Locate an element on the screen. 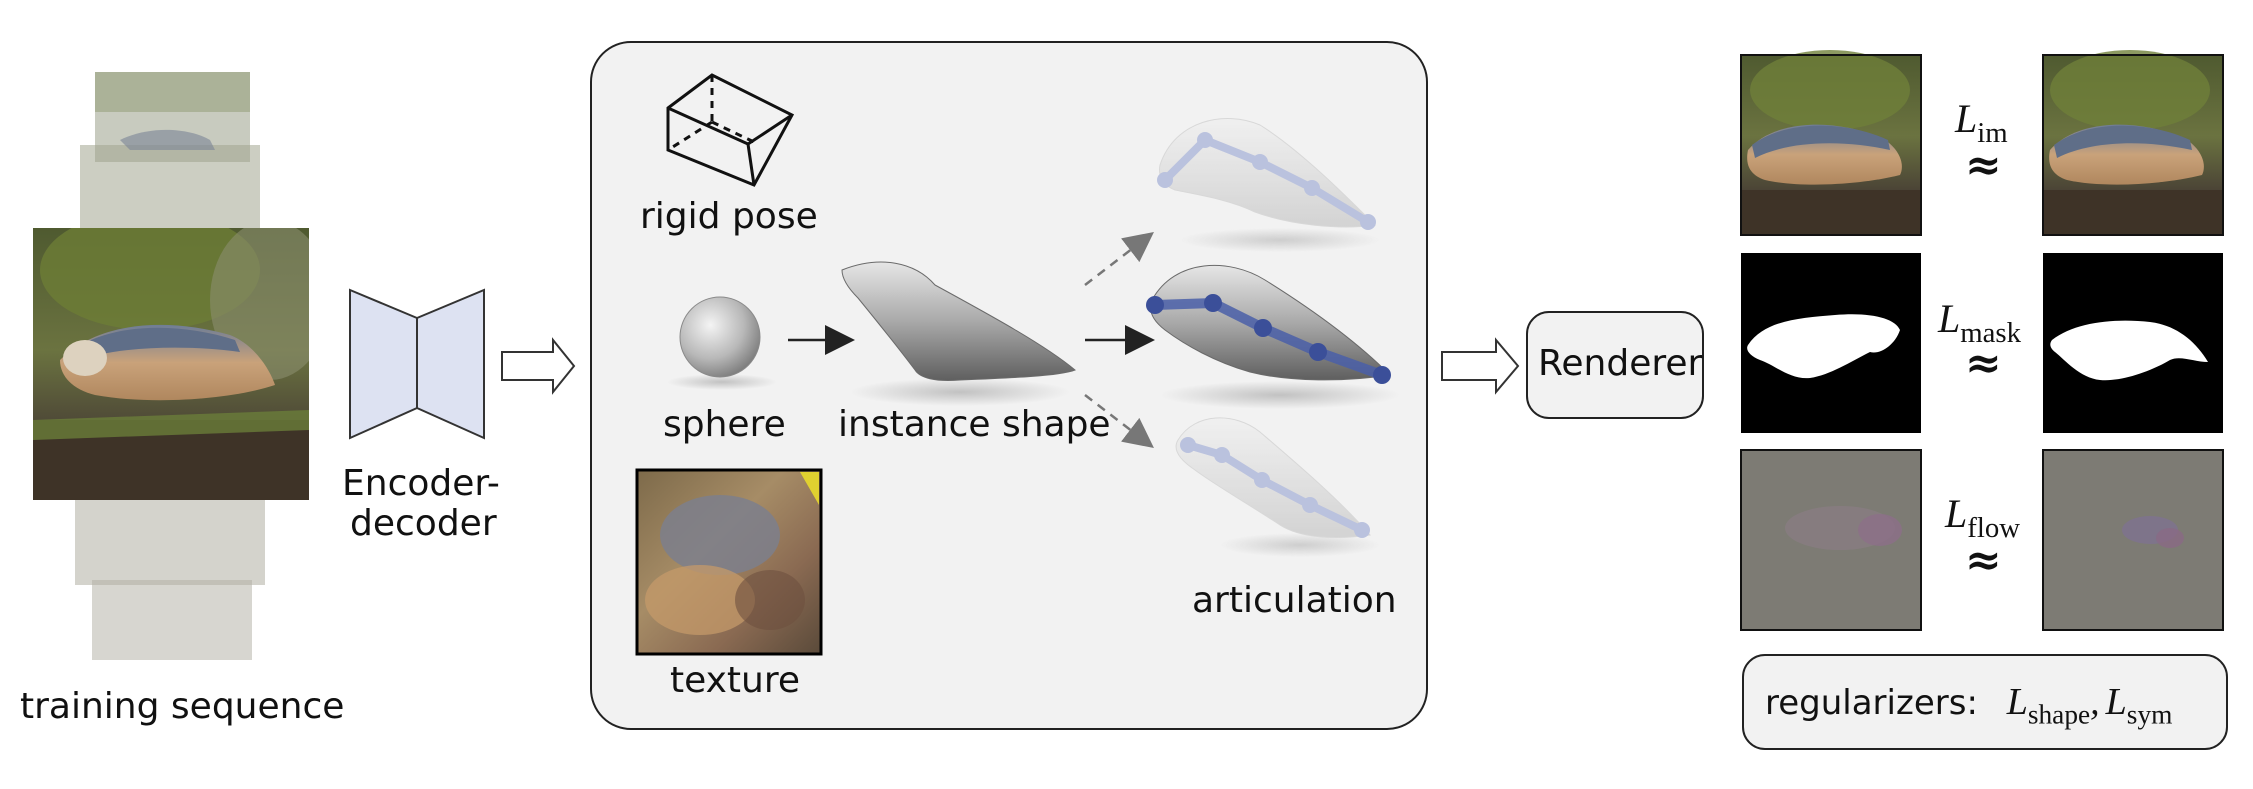 This screenshot has width=2253, height=789. flow-rendered is located at coordinates (1831, 540).